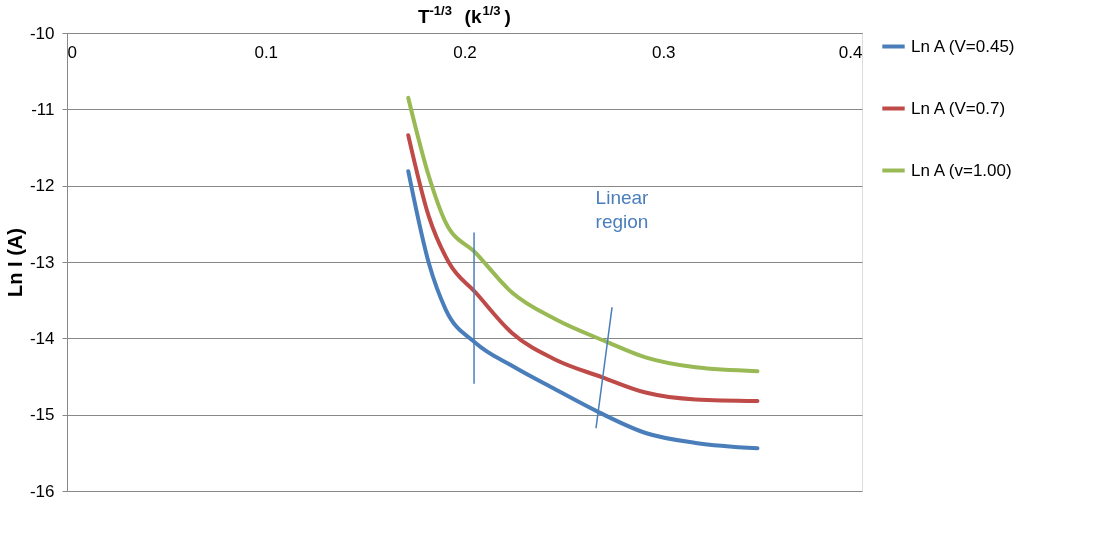 The height and width of the screenshot is (535, 1114). Describe the element at coordinates (266, 52) in the screenshot. I see `x-tick-label: 0.1` at that location.